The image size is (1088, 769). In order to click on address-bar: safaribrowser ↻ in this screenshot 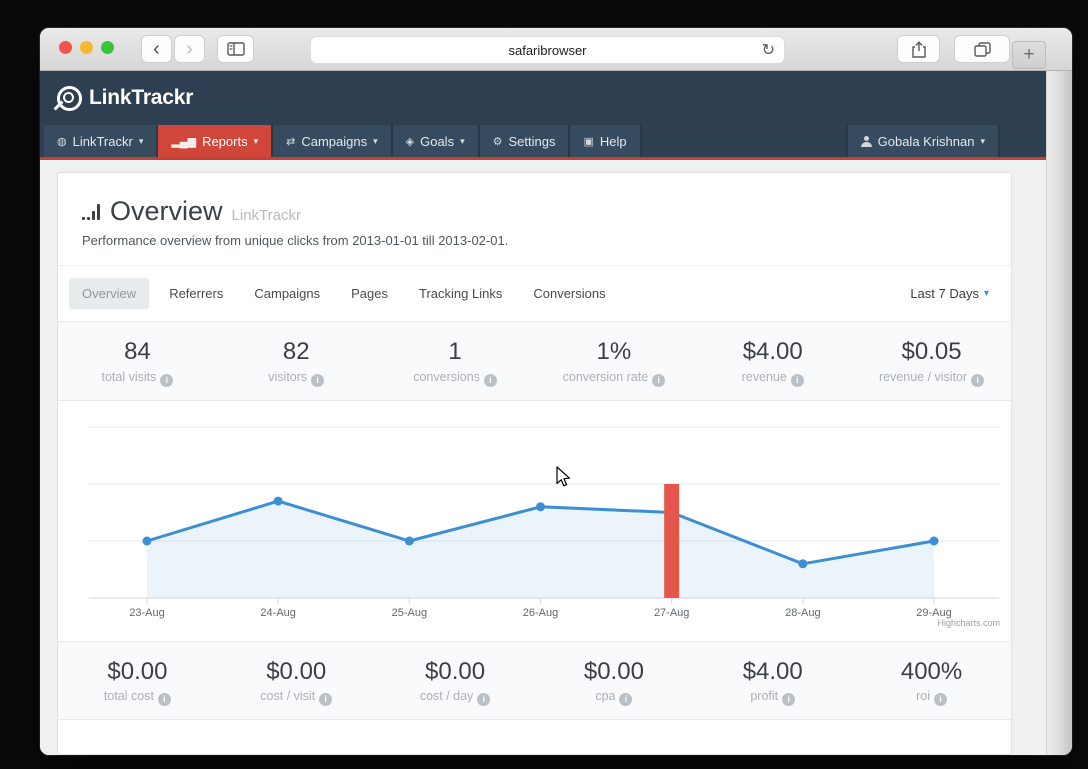, I will do `click(547, 50)`.